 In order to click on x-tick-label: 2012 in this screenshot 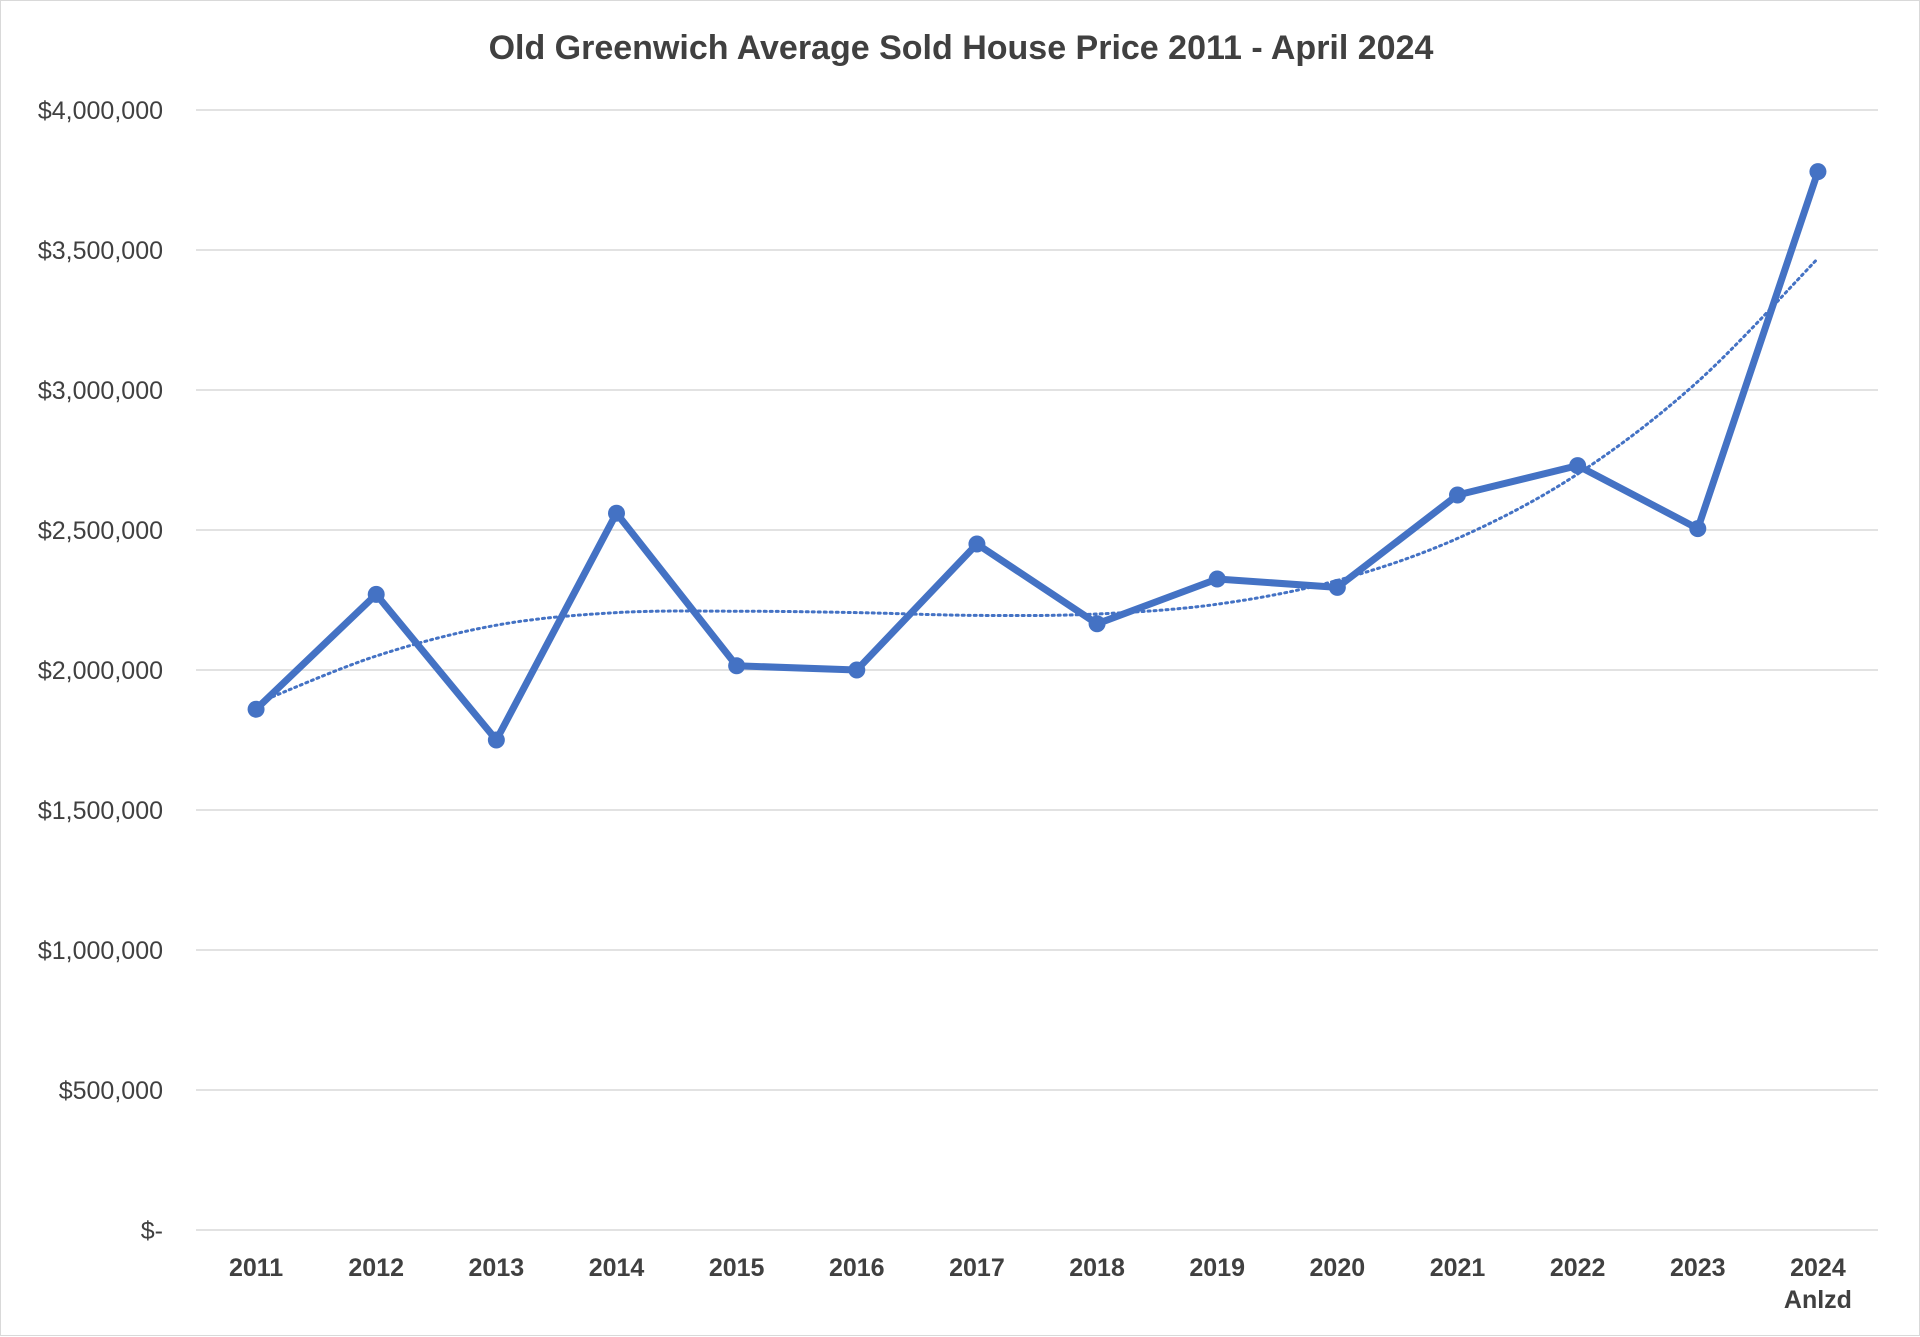, I will do `click(376, 1268)`.